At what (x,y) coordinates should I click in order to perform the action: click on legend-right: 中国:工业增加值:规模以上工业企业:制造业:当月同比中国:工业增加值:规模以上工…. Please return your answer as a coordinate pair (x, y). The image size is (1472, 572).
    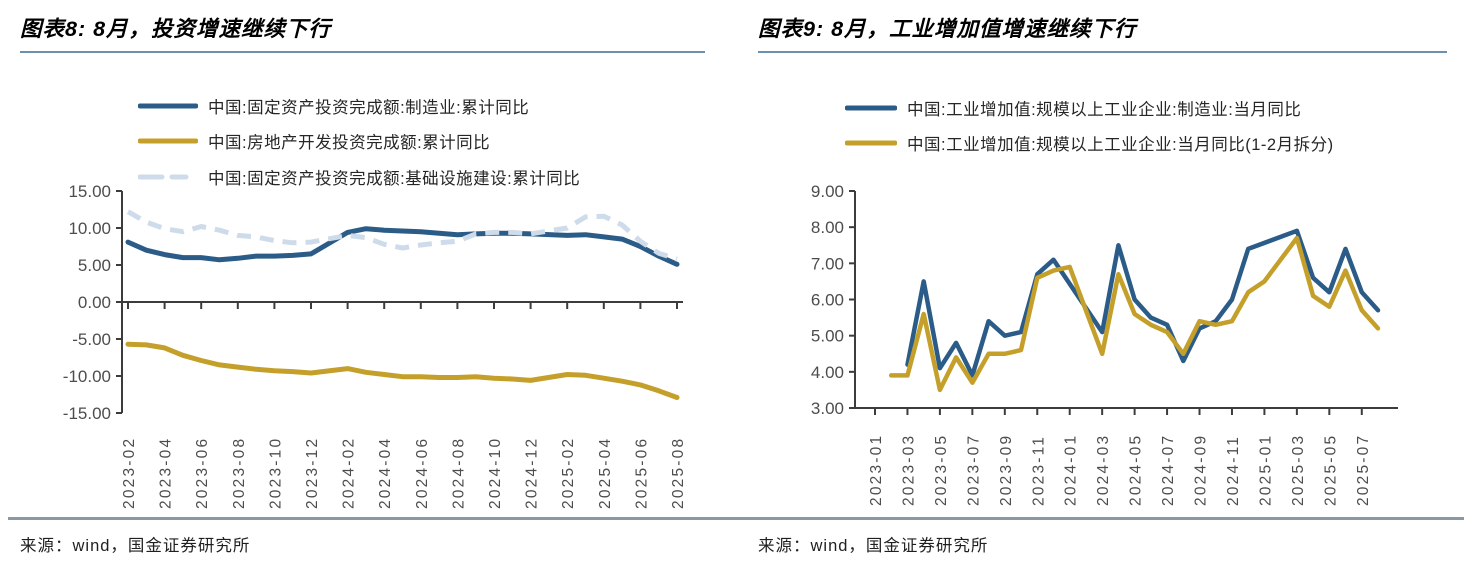
    Looking at the image, I should click on (1089, 125).